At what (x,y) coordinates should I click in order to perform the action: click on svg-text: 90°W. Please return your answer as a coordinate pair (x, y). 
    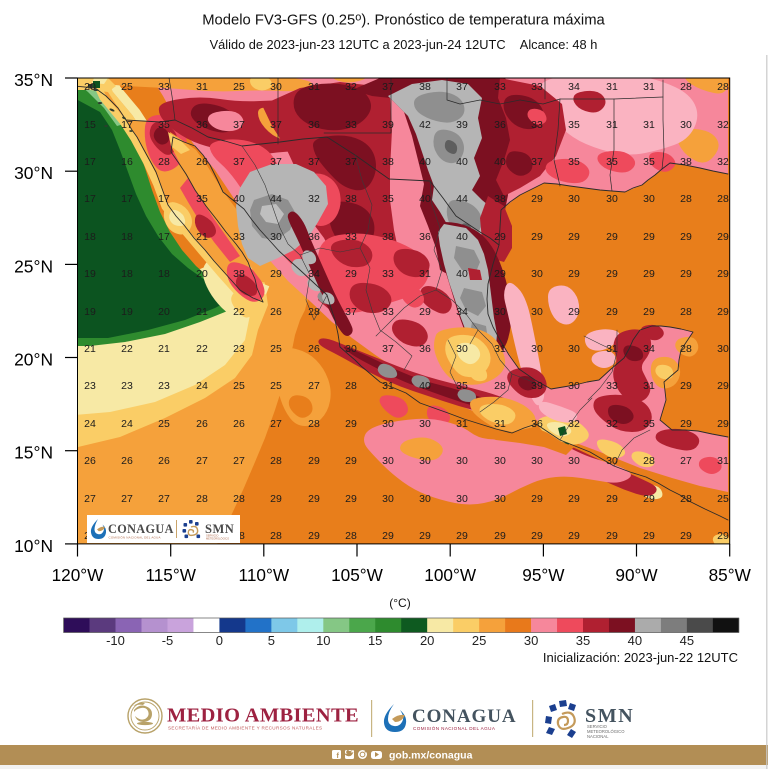
    Looking at the image, I should click on (636, 575).